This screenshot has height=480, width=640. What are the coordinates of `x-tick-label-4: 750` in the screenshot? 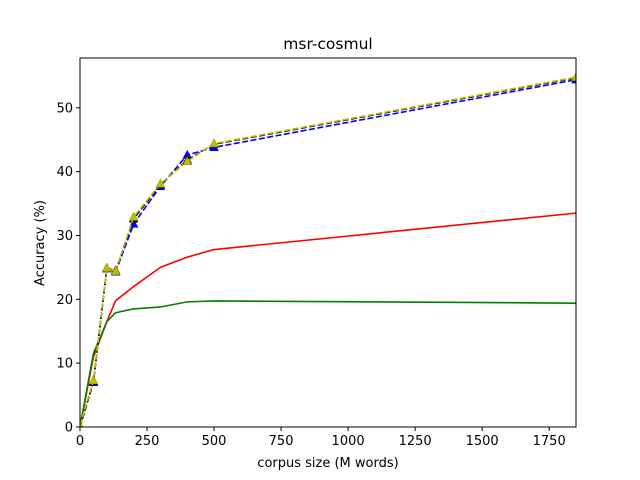 It's located at (281, 441).